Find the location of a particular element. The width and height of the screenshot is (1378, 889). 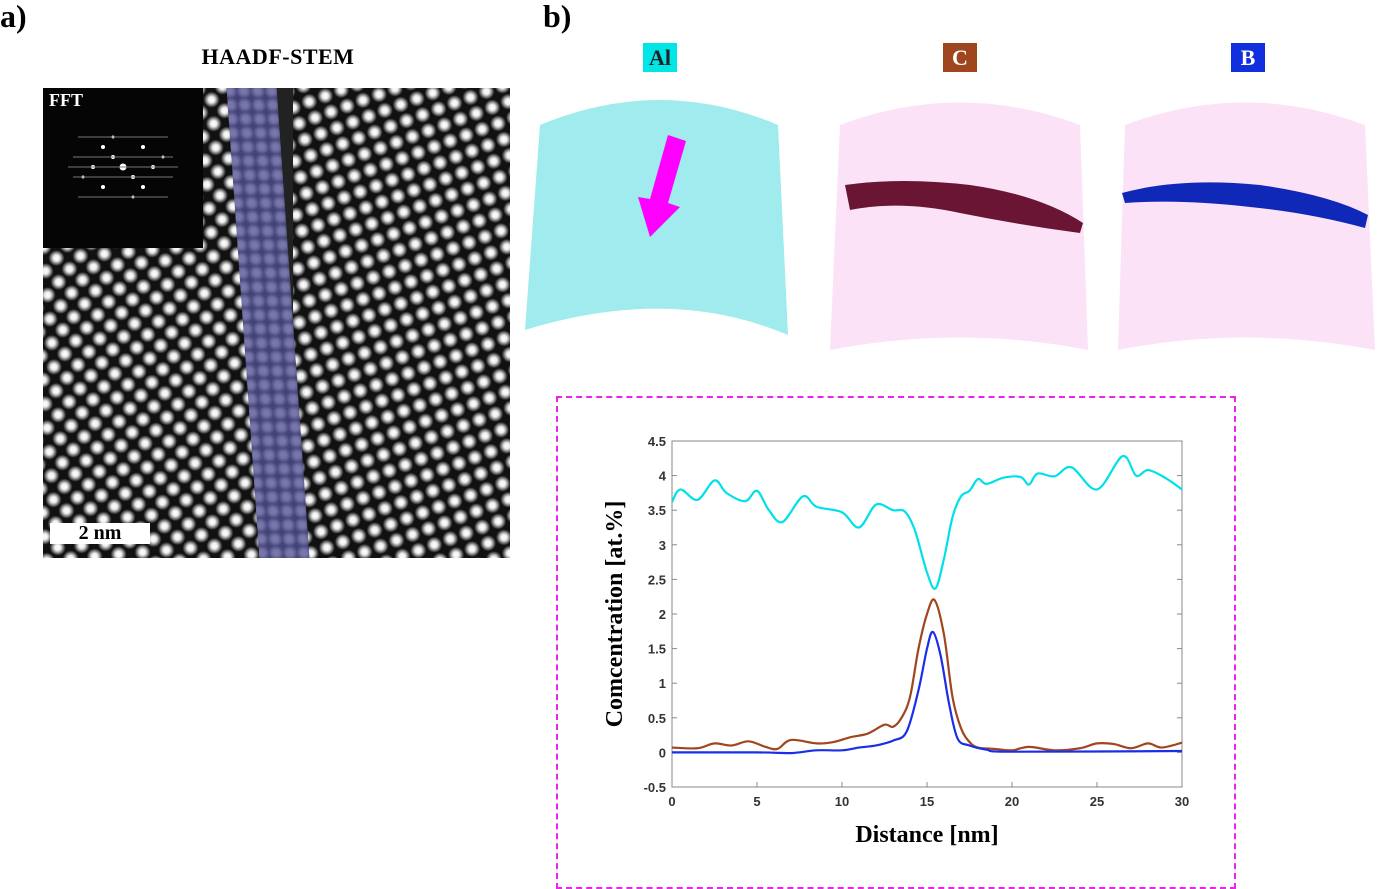

y-tick-label: 4 is located at coordinates (663, 476).